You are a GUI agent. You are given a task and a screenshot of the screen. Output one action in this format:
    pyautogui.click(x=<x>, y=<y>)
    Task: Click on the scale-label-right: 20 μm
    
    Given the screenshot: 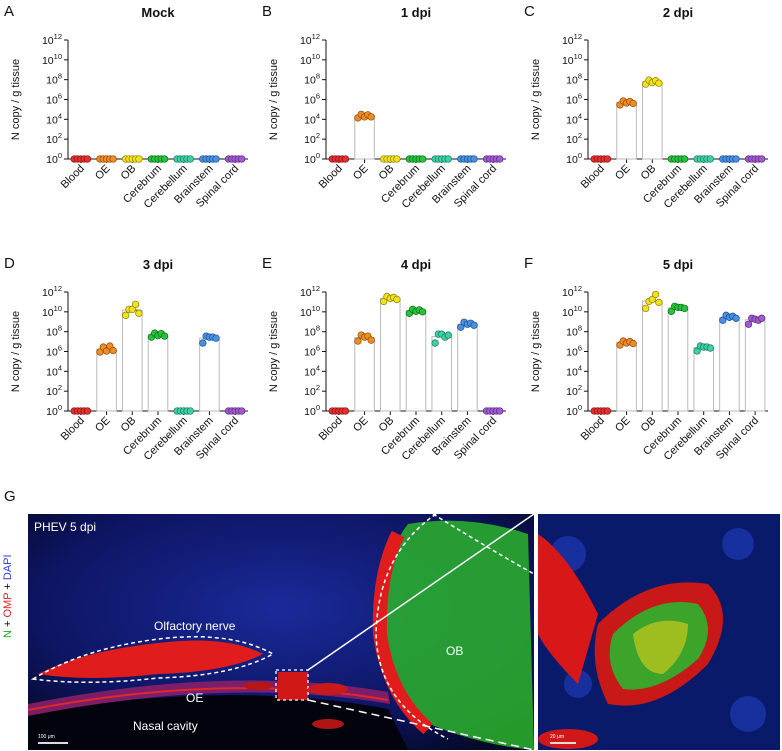 What is the action you would take?
    pyautogui.click(x=557, y=737)
    